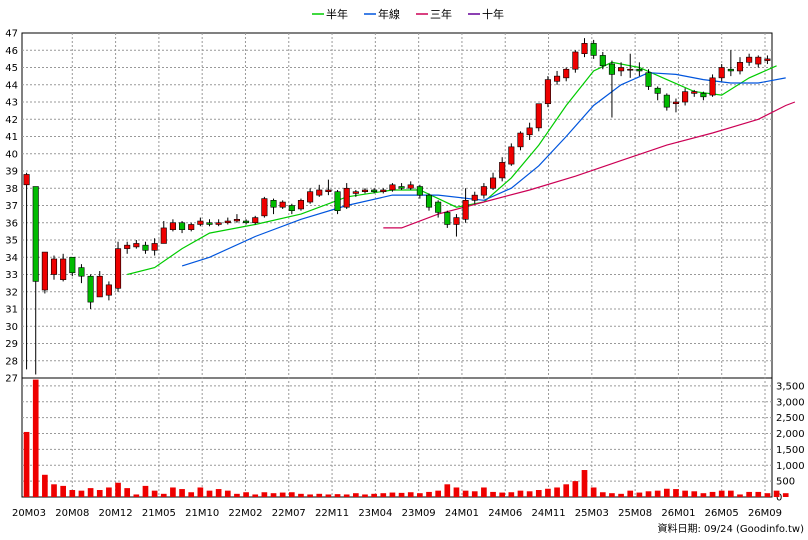 This screenshot has width=808, height=540. Describe the element at coordinates (11, 189) in the screenshot. I see `price-tick-label: 38` at that location.